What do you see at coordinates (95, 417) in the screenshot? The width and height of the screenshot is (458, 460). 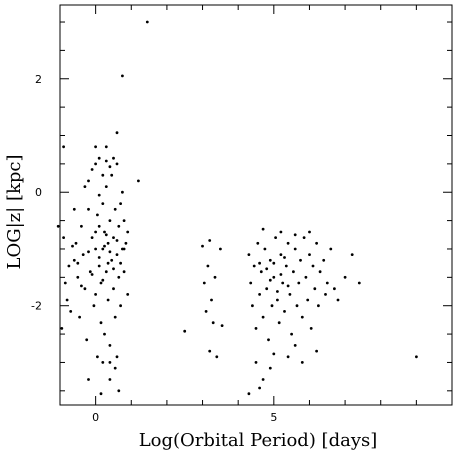 I see `x-tick-label: 0` at bounding box center [95, 417].